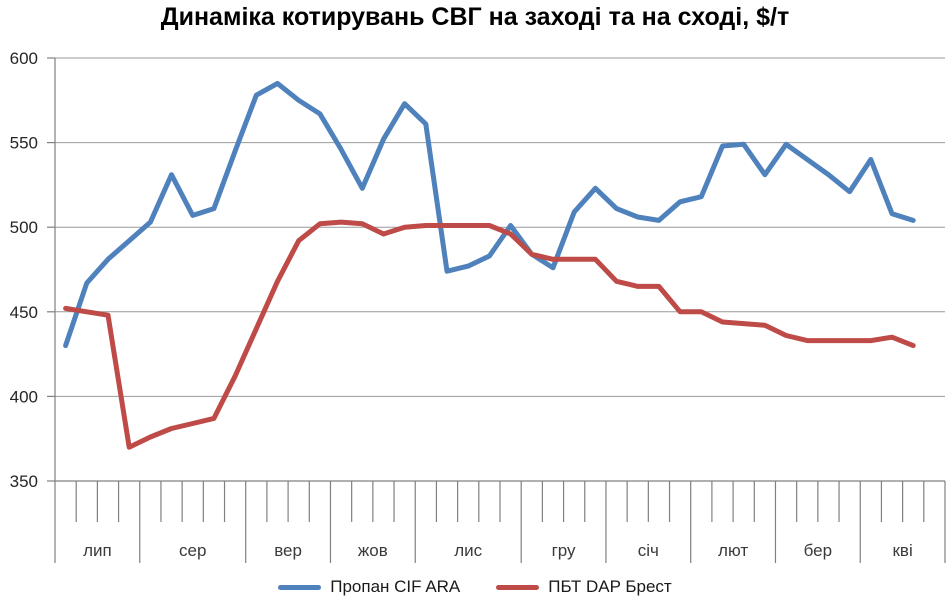  I want to click on y-tick-label: 500, so click(24, 227).